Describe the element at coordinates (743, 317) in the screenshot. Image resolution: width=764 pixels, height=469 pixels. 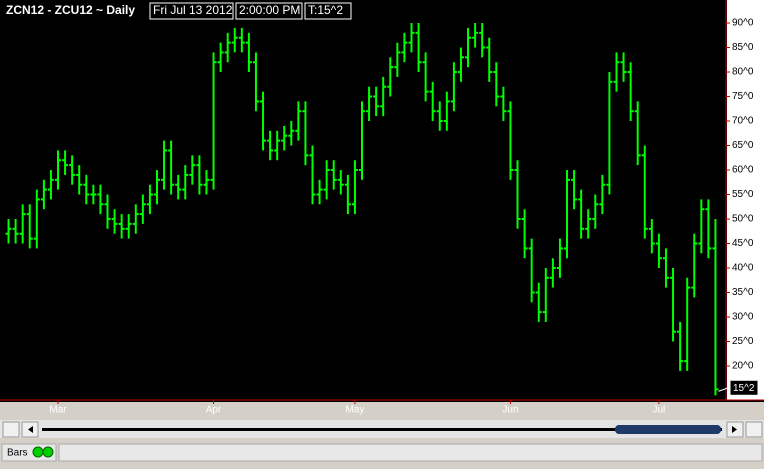
I see `y-tick-label: 30^0` at that location.